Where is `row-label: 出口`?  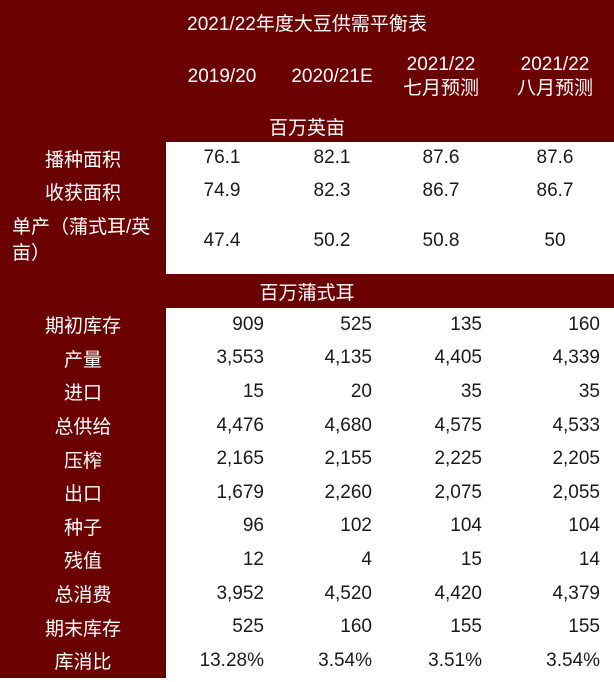
row-label: 出口 is located at coordinates (83, 493).